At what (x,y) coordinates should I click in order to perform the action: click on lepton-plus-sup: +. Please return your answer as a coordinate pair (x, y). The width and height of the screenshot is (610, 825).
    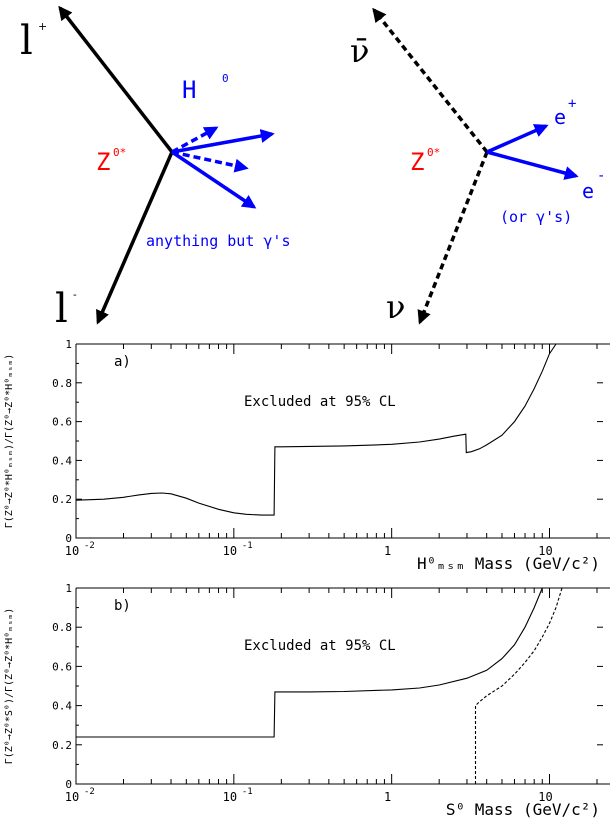
    Looking at the image, I should click on (42, 26).